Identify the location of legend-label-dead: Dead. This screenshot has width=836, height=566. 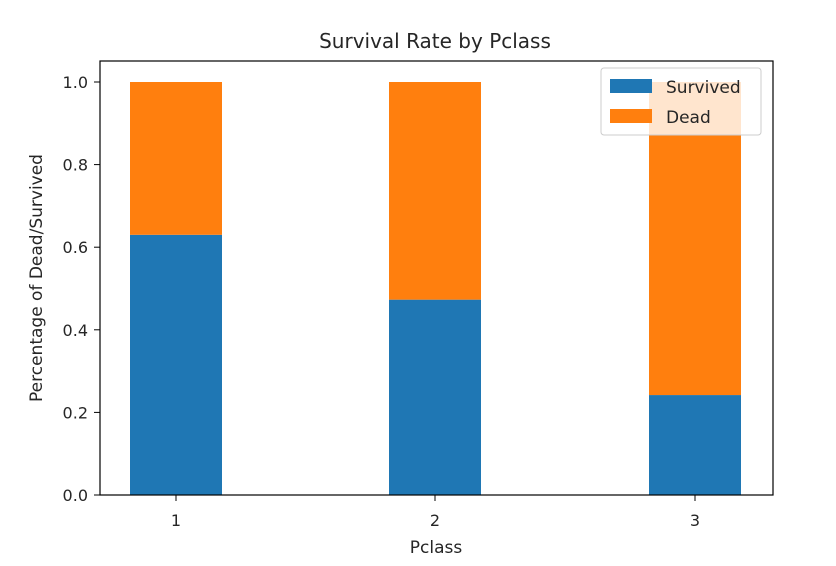
(688, 118).